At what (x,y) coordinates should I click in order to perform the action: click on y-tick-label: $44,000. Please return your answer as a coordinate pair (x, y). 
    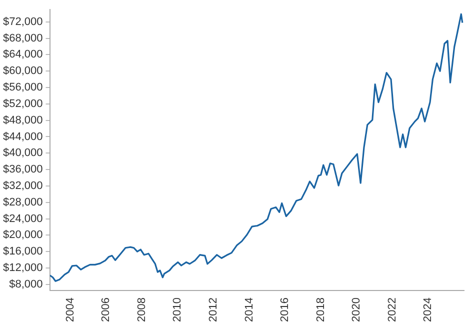
    Looking at the image, I should click on (22, 136).